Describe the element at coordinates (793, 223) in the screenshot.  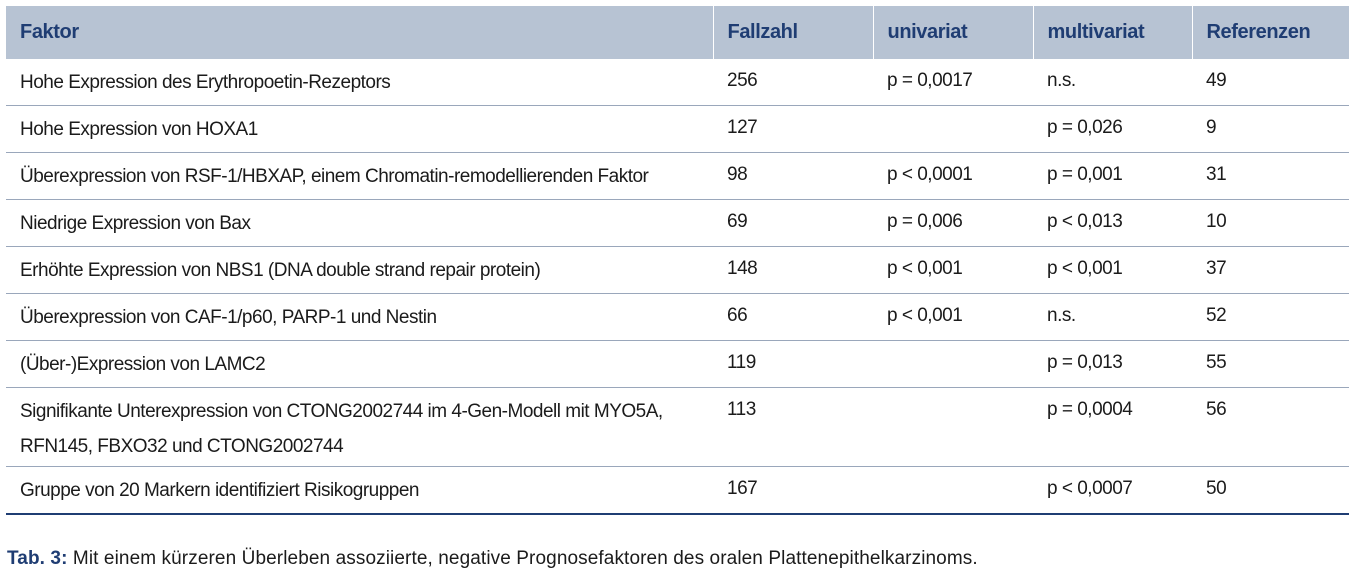
I see `cell-fallzahl: 69` at that location.